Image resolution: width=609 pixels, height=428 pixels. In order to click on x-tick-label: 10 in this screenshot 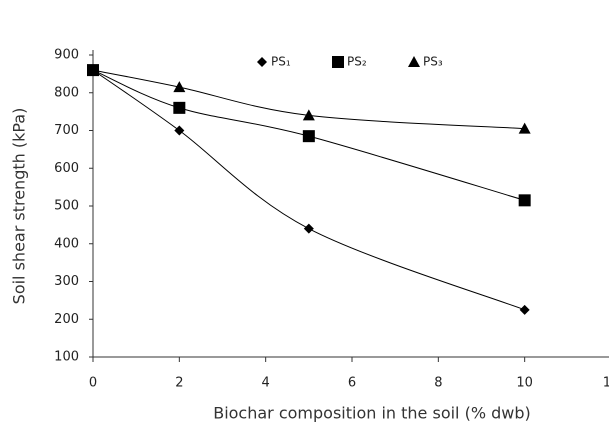, I will do `click(524, 383)`.